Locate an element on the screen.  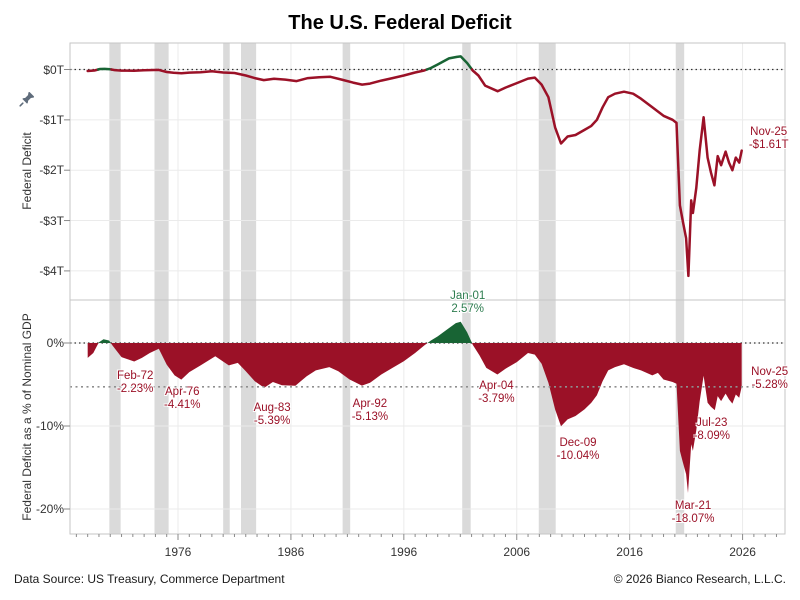
annotation-value: -$1.61T is located at coordinates (768, 144).